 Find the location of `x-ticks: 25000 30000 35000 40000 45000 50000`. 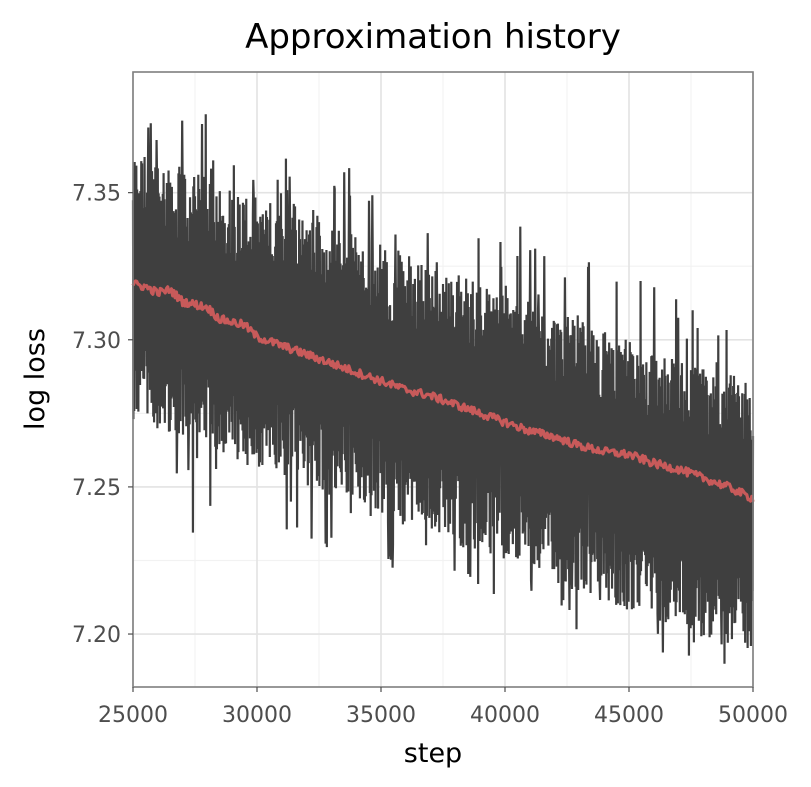

x-ticks: 25000 30000 35000 40000 45000 50000 is located at coordinates (443, 707).